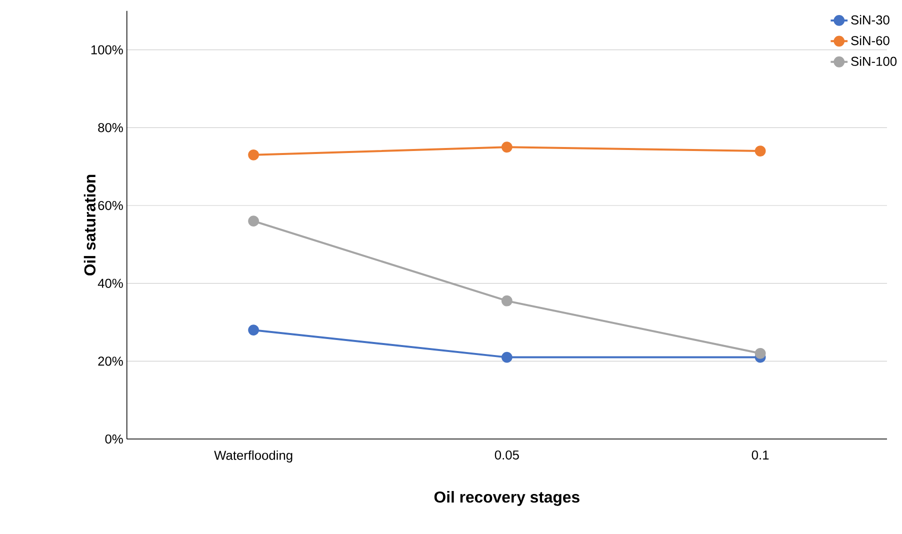 The width and height of the screenshot is (902, 534). What do you see at coordinates (870, 41) in the screenshot?
I see `legend-label: SiN-60` at bounding box center [870, 41].